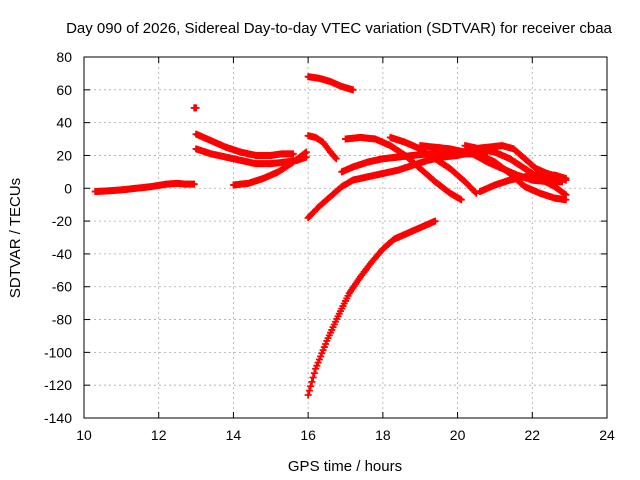 The image size is (640, 480). Describe the element at coordinates (458, 435) in the screenshot. I see `x-tick-label: 20` at that location.